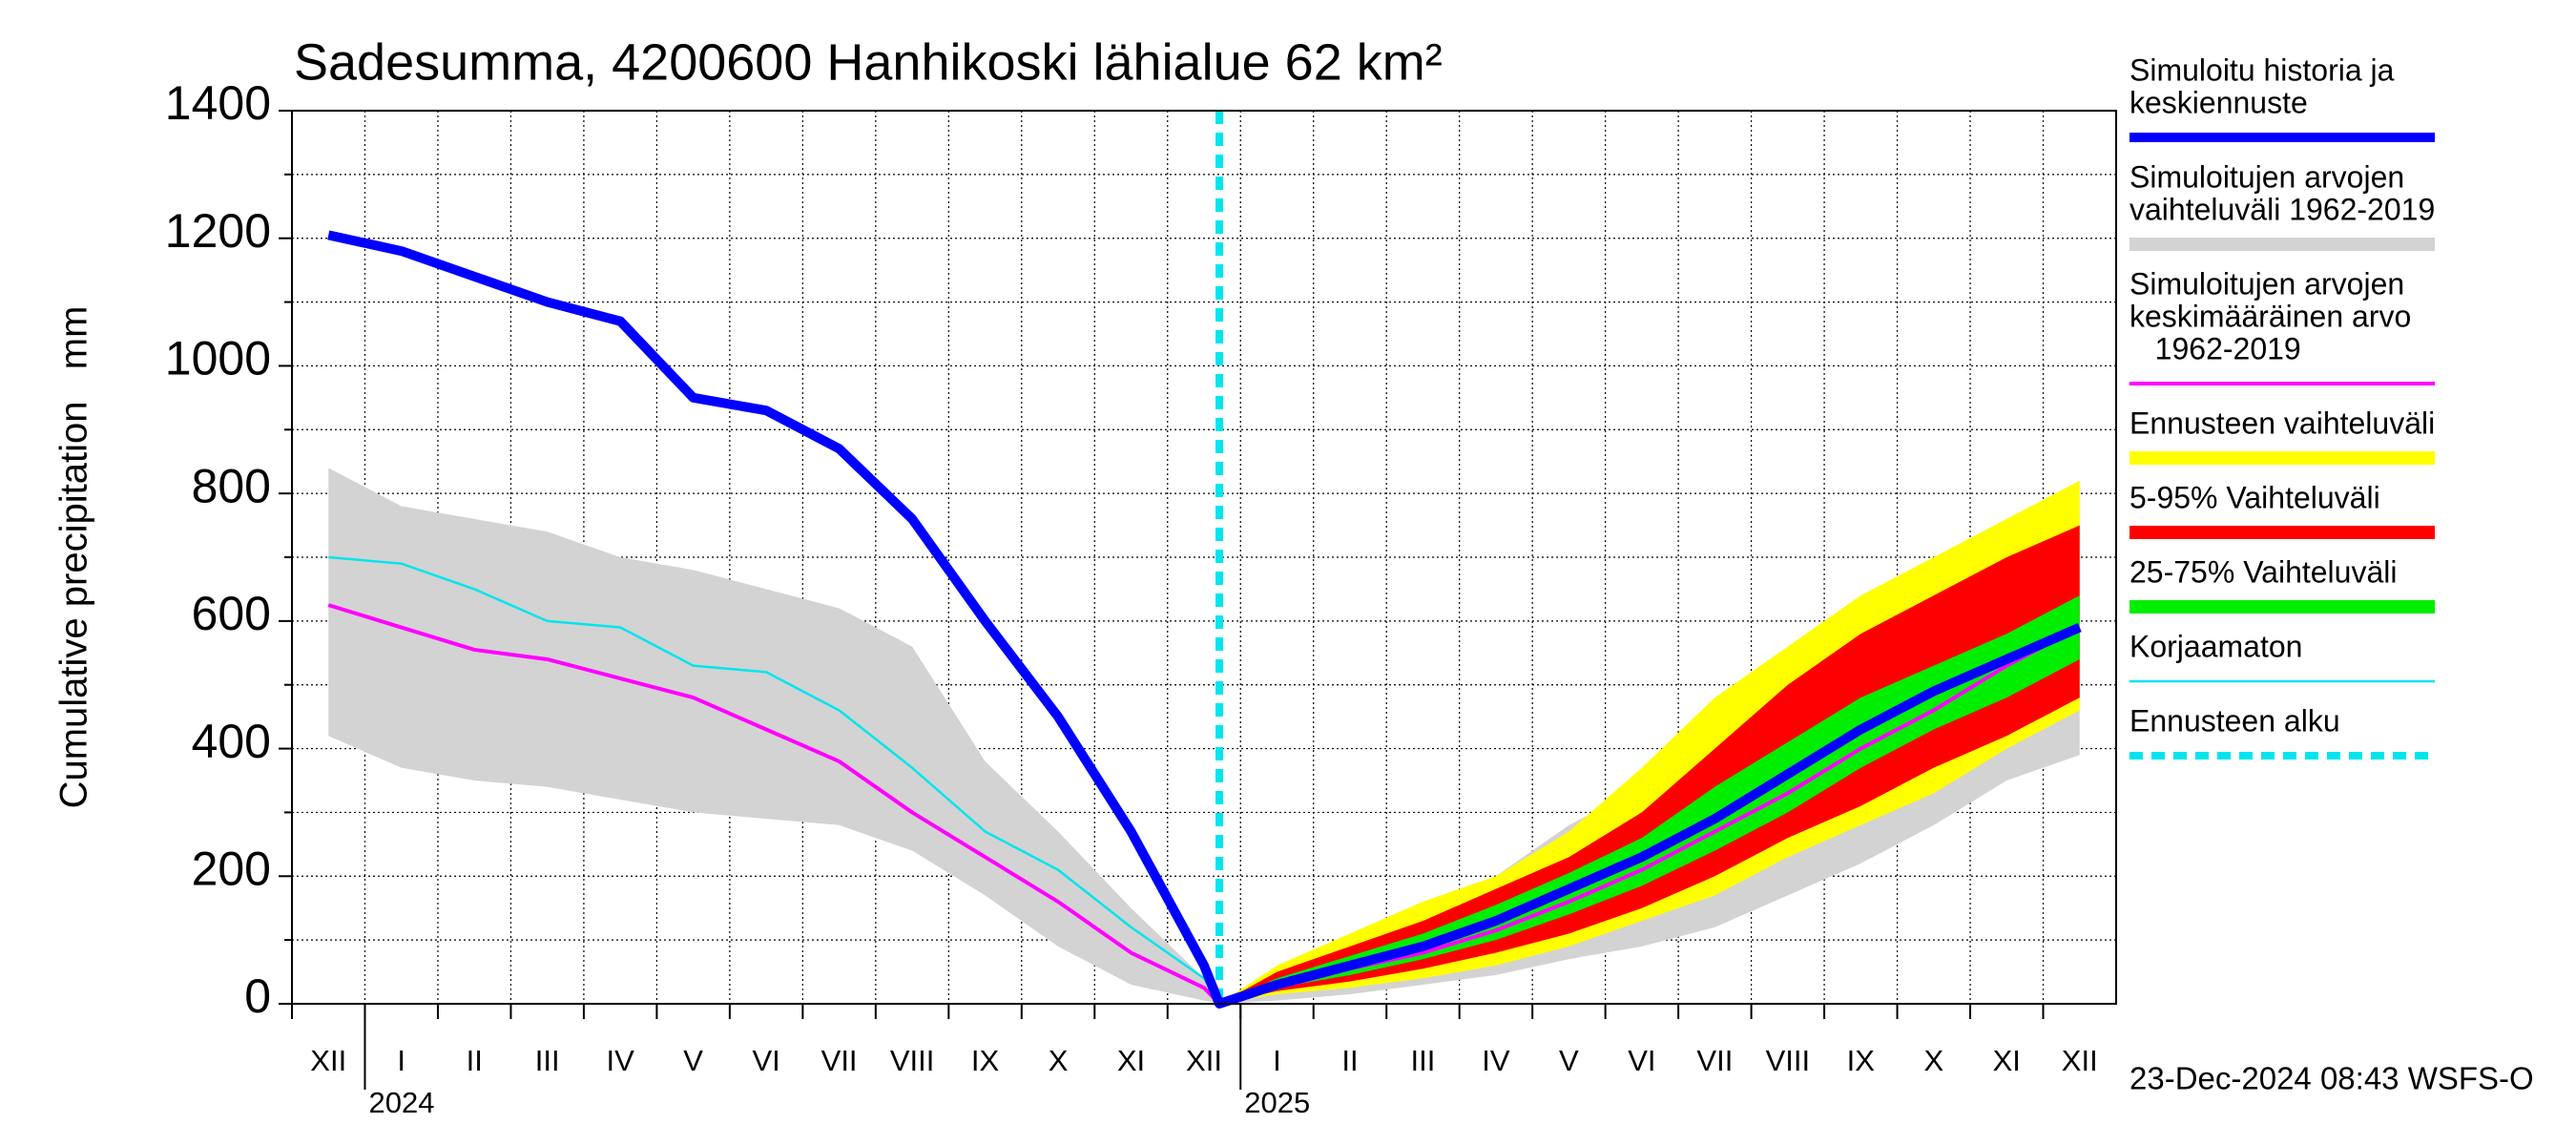 Image resolution: width=2576 pixels, height=1145 pixels. Describe the element at coordinates (257, 996) in the screenshot. I see `y-tick-label: 0` at that location.